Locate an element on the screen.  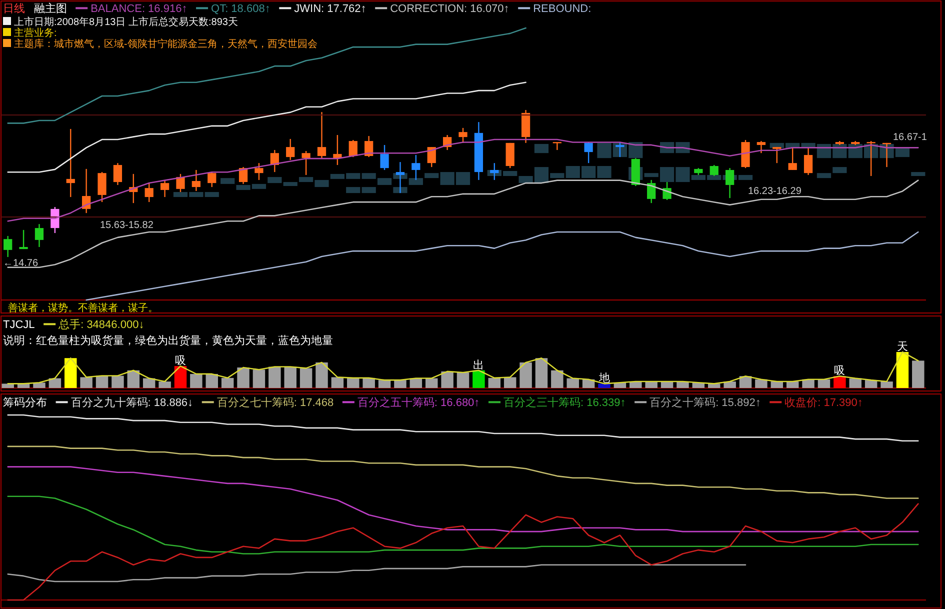
annotation: 说明：红色量柱为吸货量，绿色为出货量，黄色为天量，蓝色为地量 is located at coordinates (168, 341).